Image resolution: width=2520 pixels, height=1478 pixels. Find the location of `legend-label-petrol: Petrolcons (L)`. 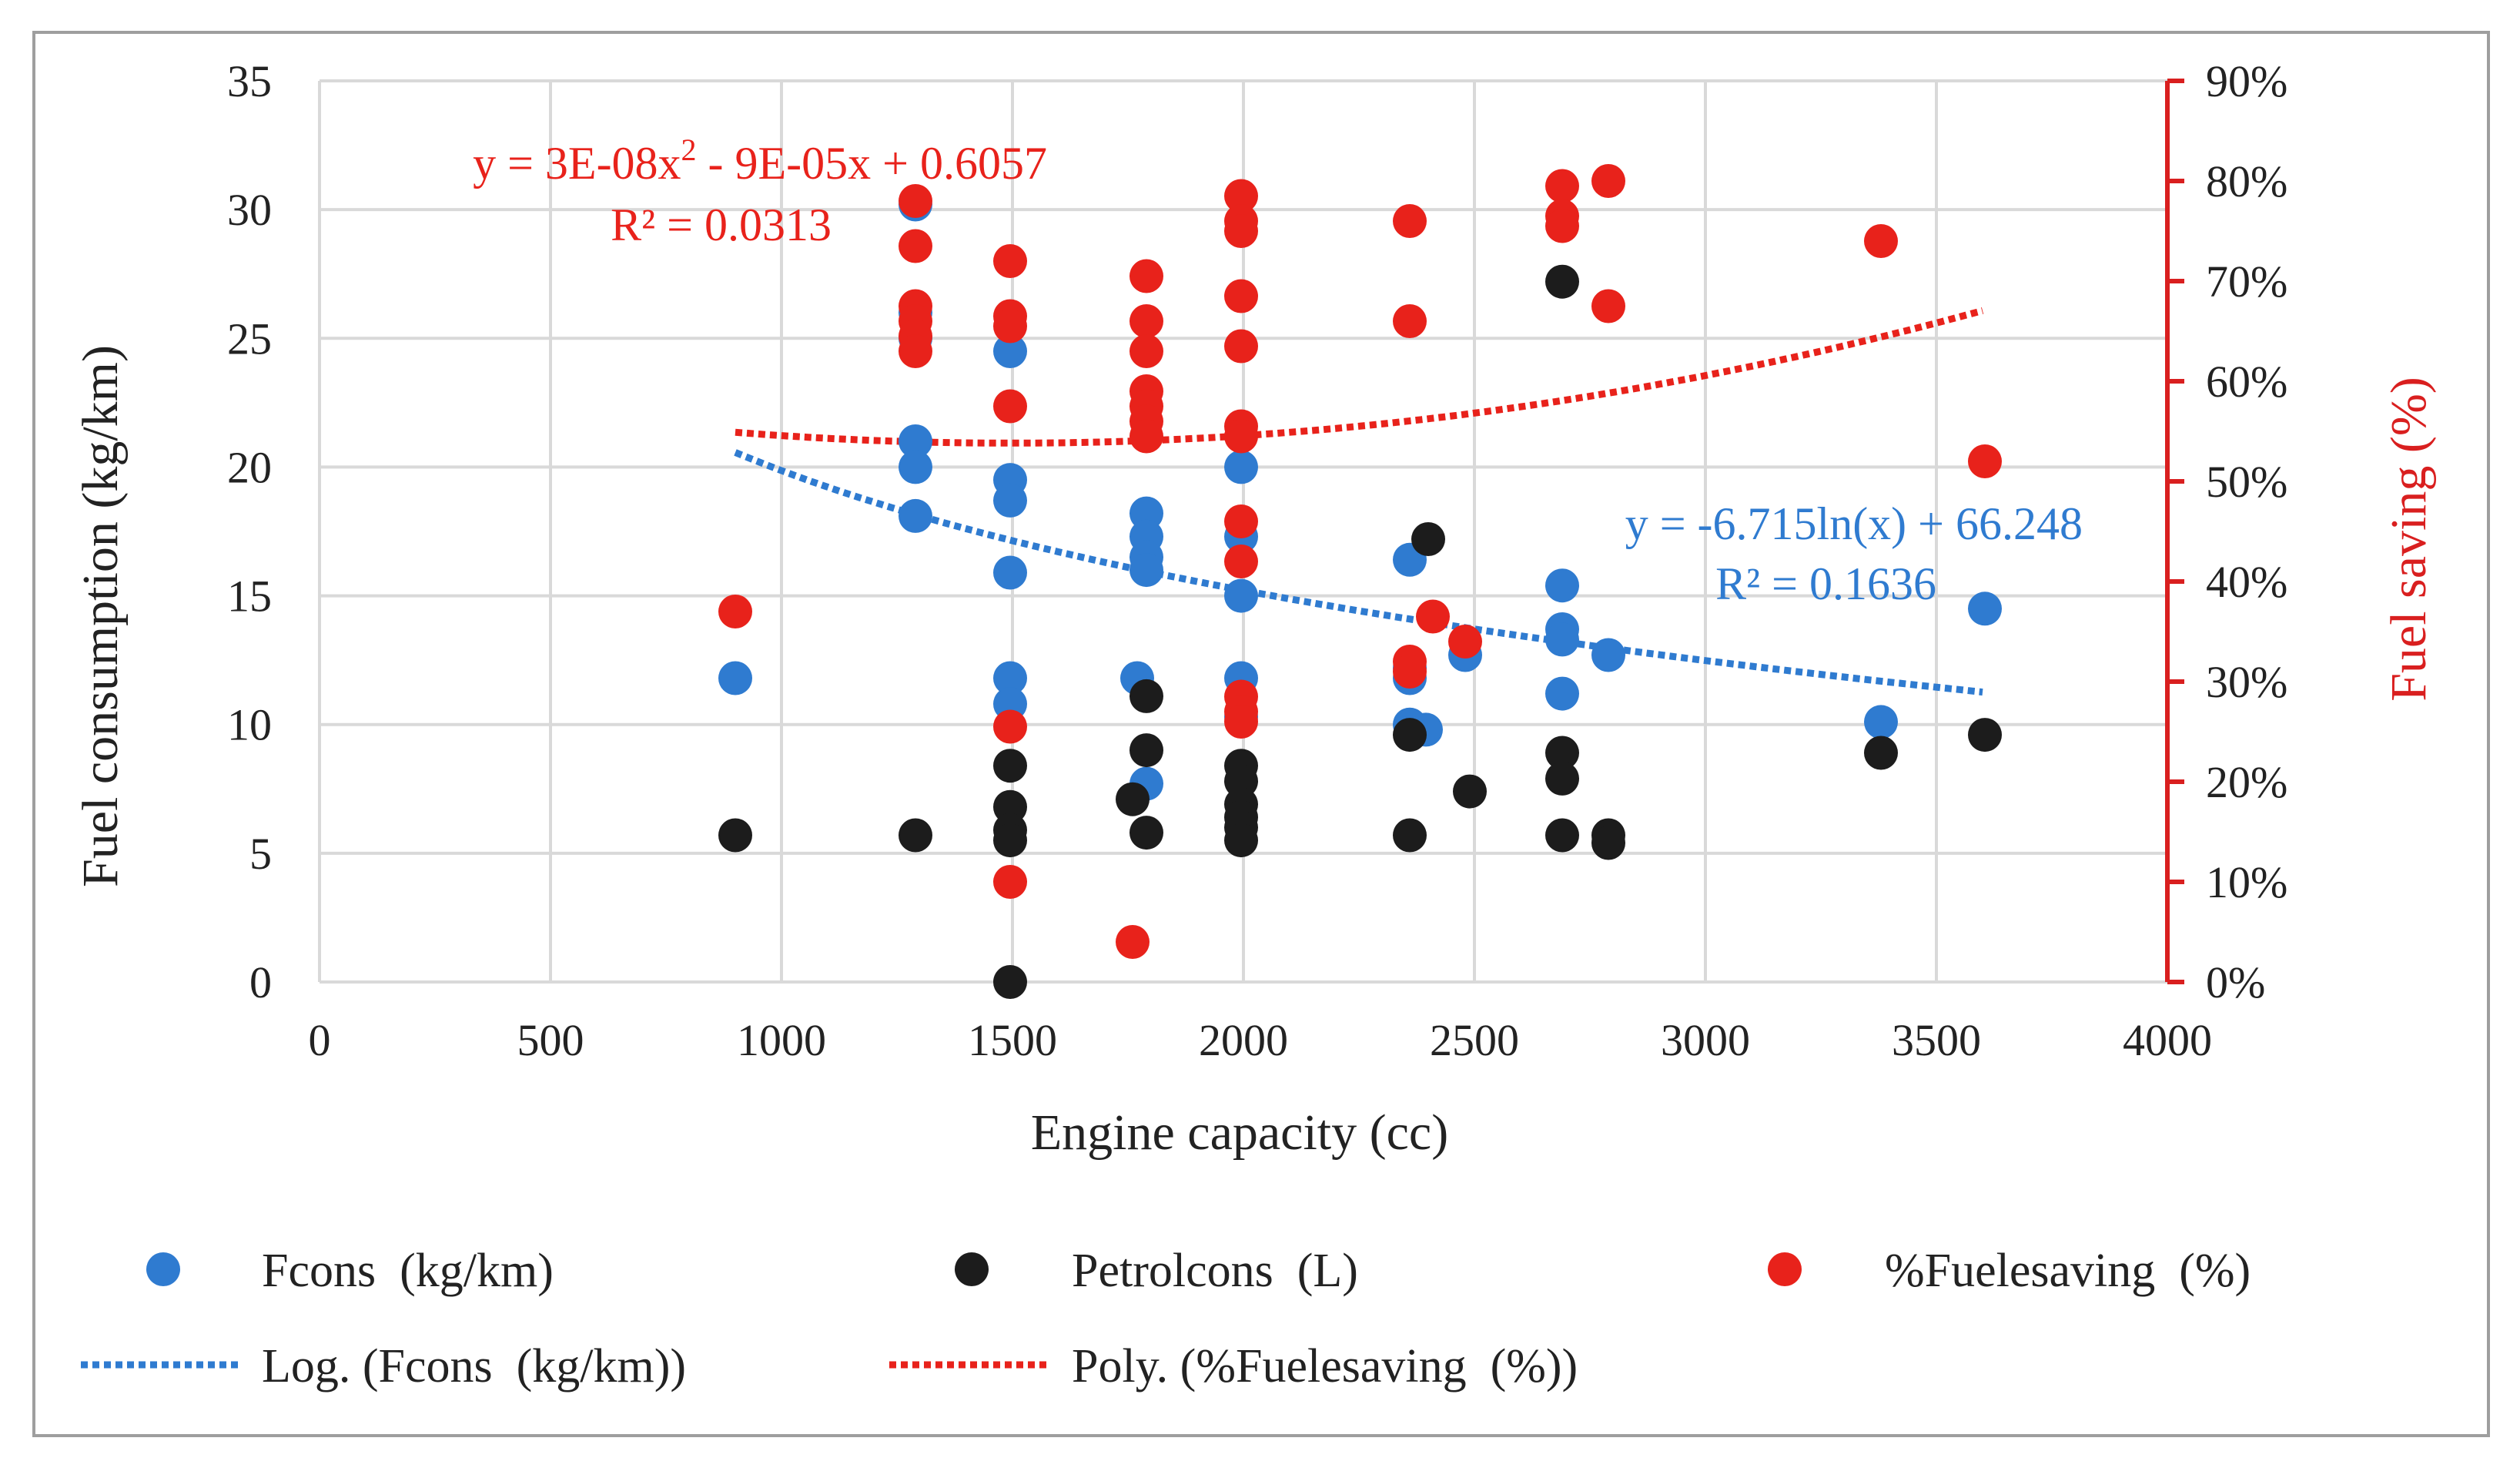

legend-label-petrol: Petrolcons (L) is located at coordinates (1215, 1271).